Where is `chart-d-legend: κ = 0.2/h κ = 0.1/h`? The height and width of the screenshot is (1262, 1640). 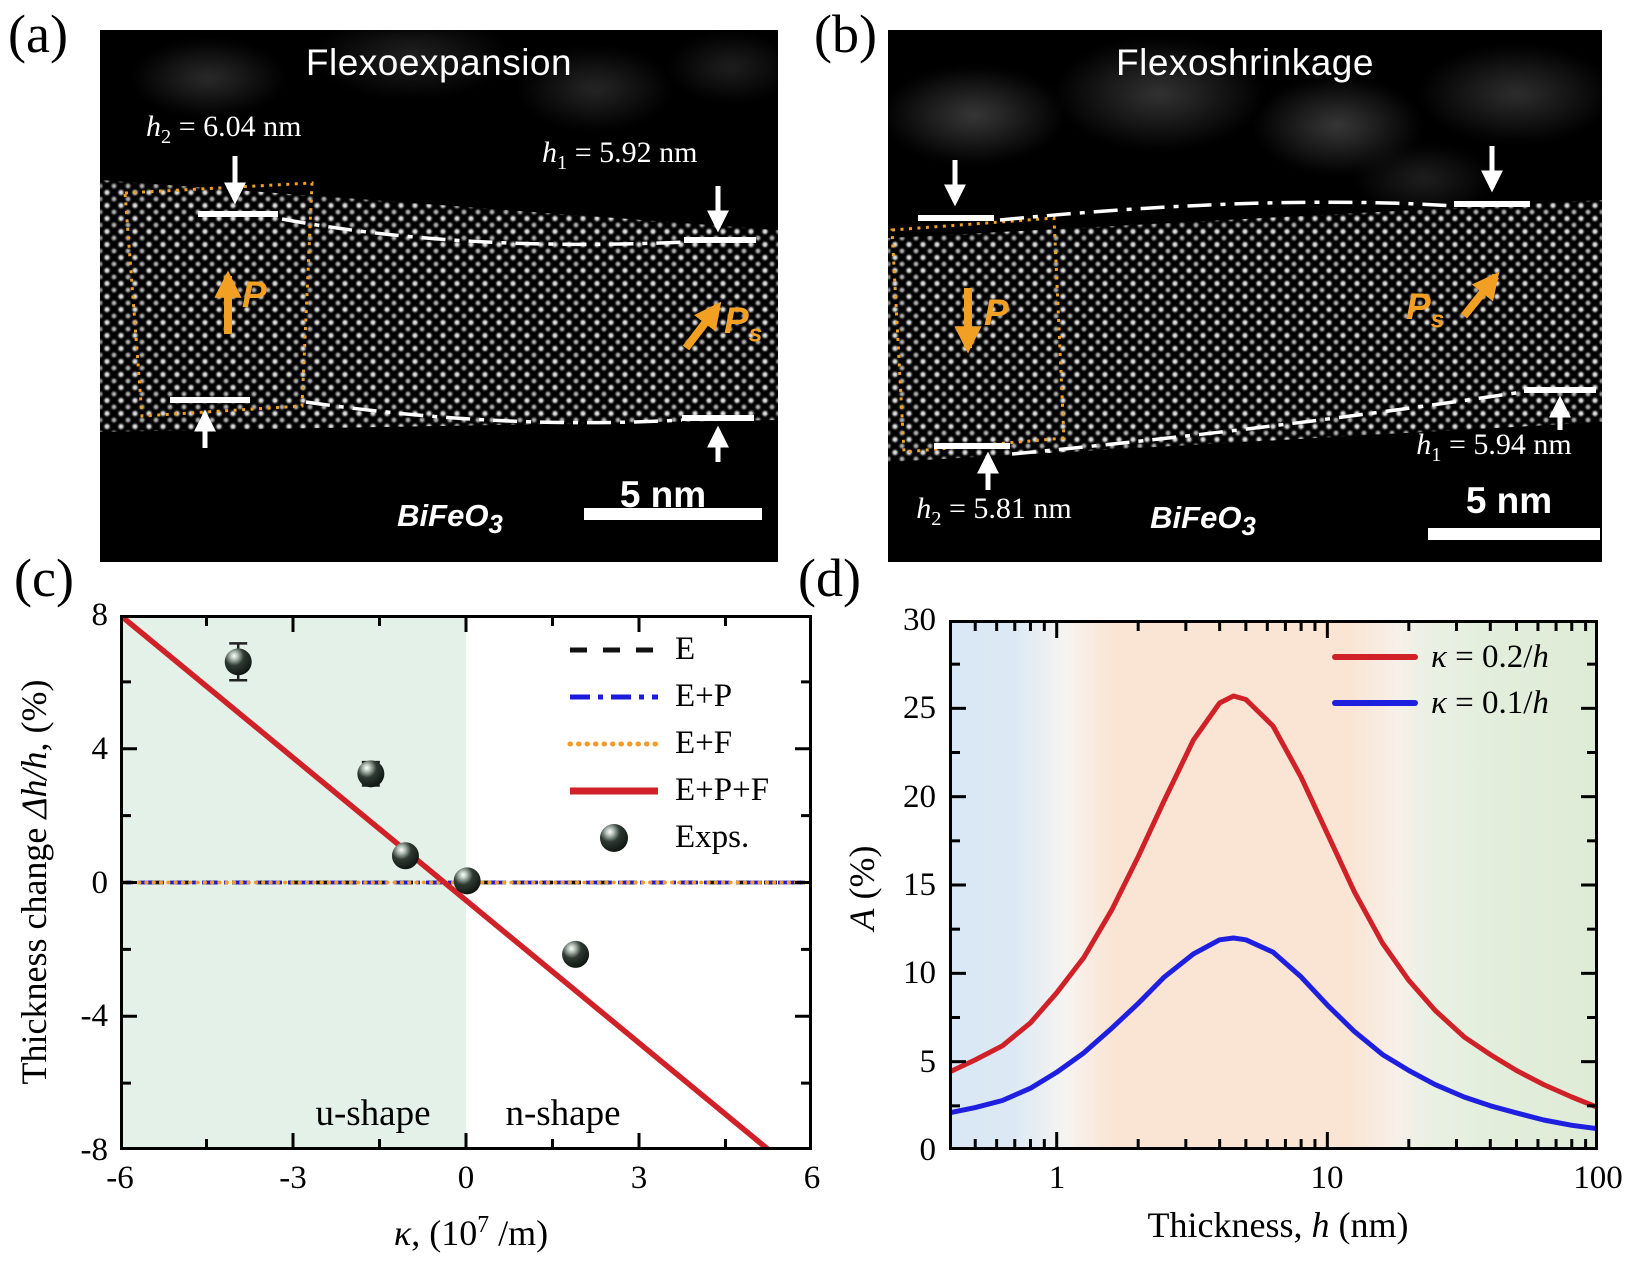 chart-d-legend: κ = 0.2/h κ = 0.1/h is located at coordinates (1440, 680).